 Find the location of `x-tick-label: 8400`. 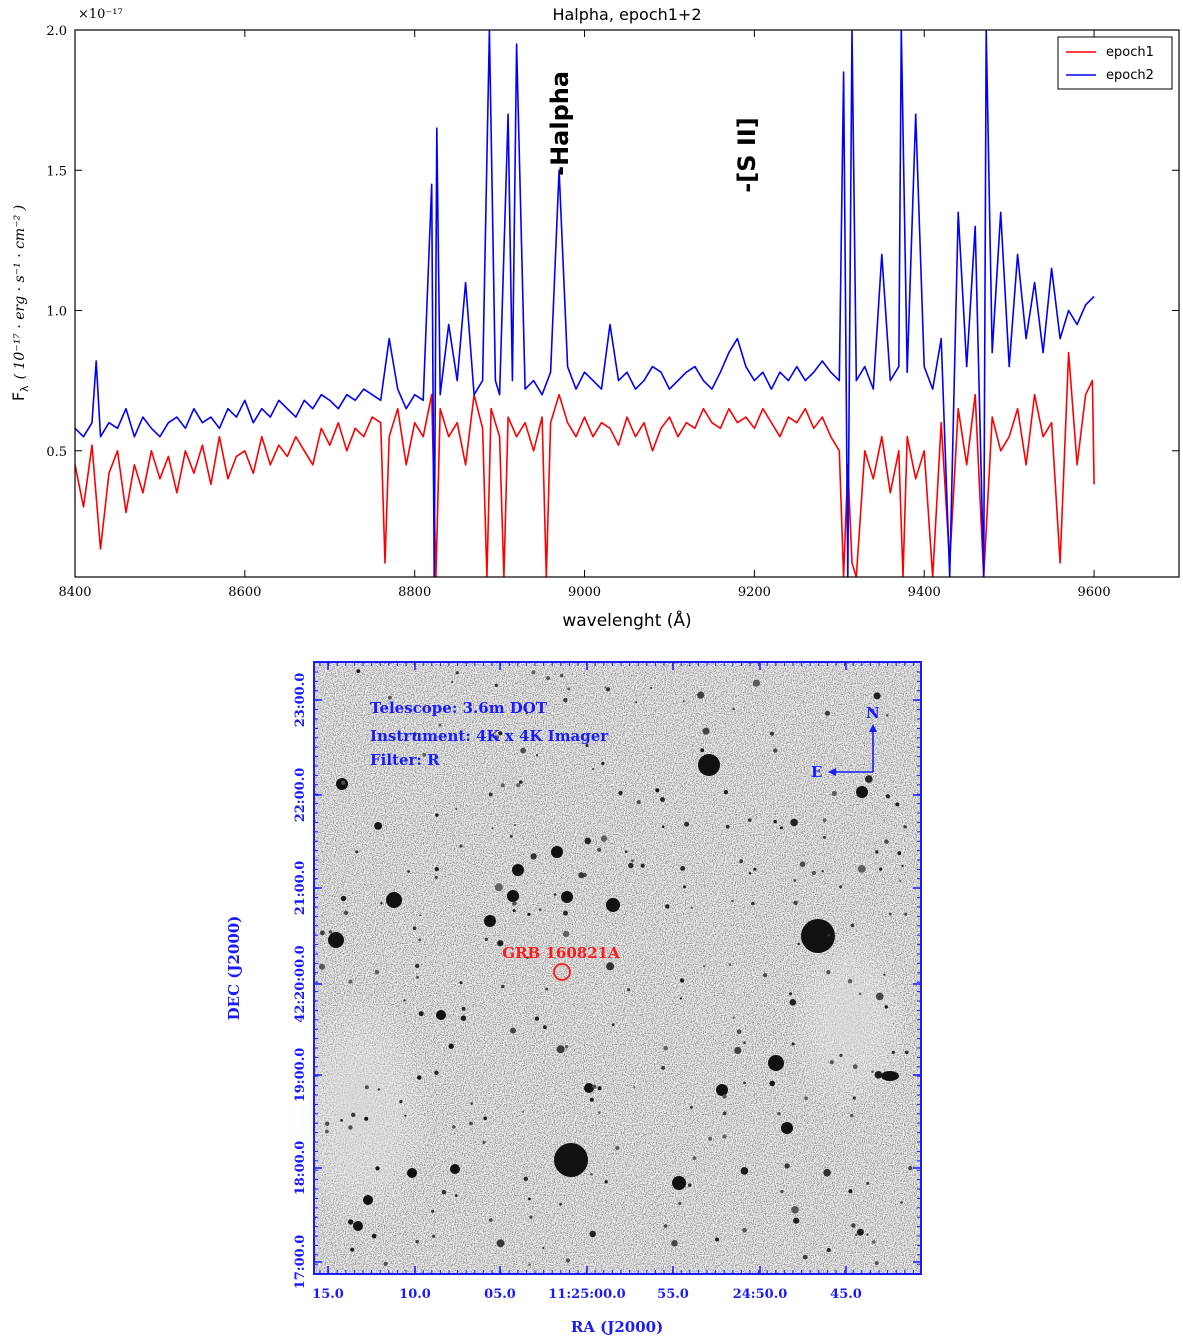

x-tick-label: 8400 is located at coordinates (74, 592).